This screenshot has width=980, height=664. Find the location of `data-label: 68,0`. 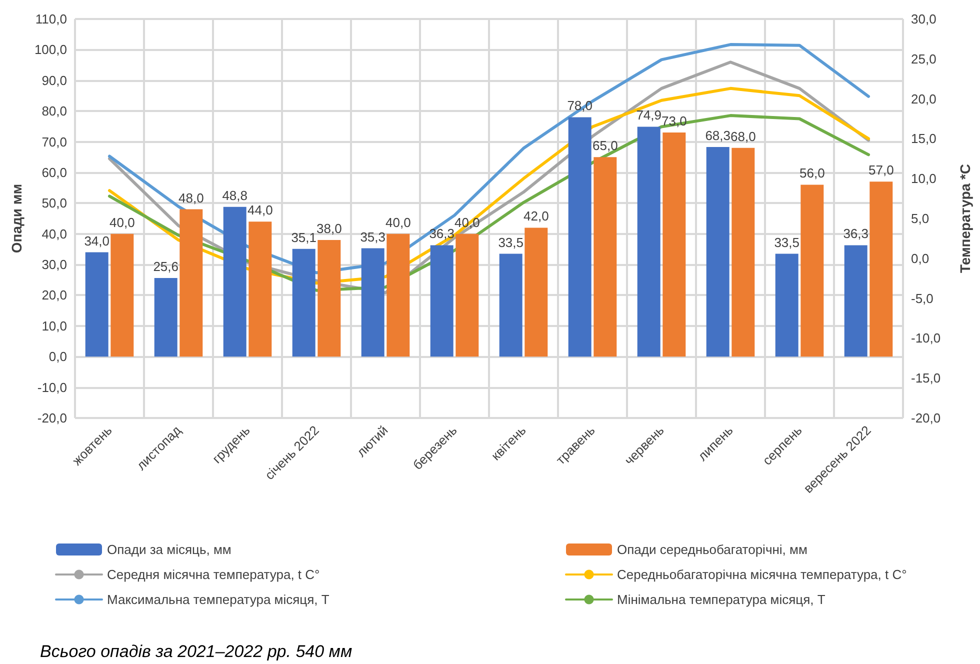

data-label: 68,0 is located at coordinates (743, 136).